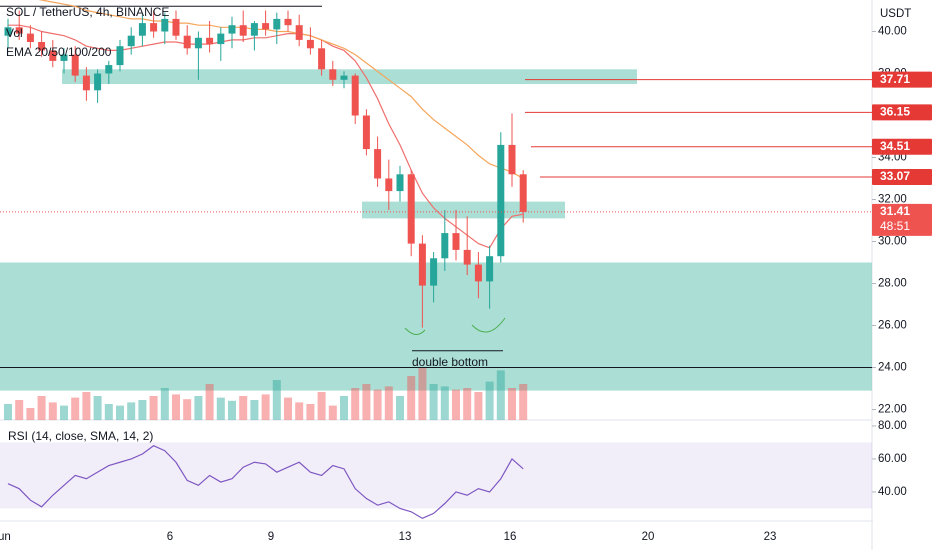 This screenshot has width=932, height=550. I want to click on rsi-title: RSI (14, close, SMA, 14, 2), so click(80, 436).